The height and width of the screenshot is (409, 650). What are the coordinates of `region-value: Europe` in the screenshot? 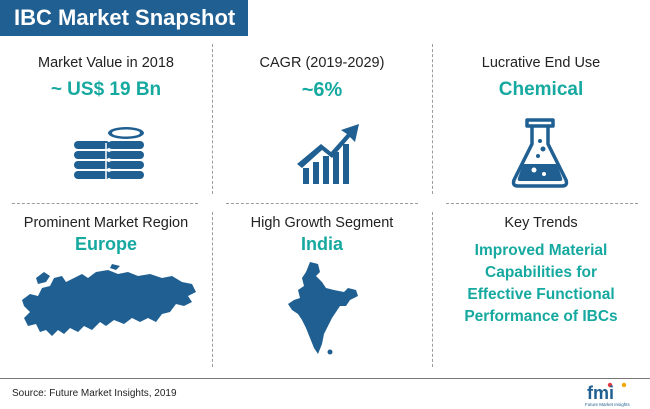 It's located at (105, 244).